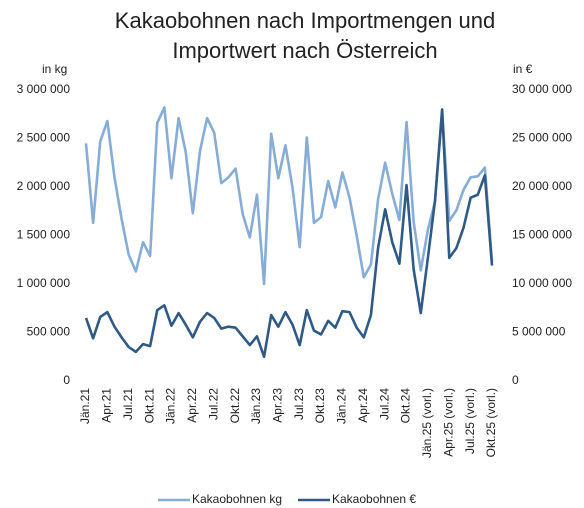 Image resolution: width=584 pixels, height=508 pixels. What do you see at coordinates (85, 406) in the screenshot?
I see `x-tick-label: Jän.21` at bounding box center [85, 406].